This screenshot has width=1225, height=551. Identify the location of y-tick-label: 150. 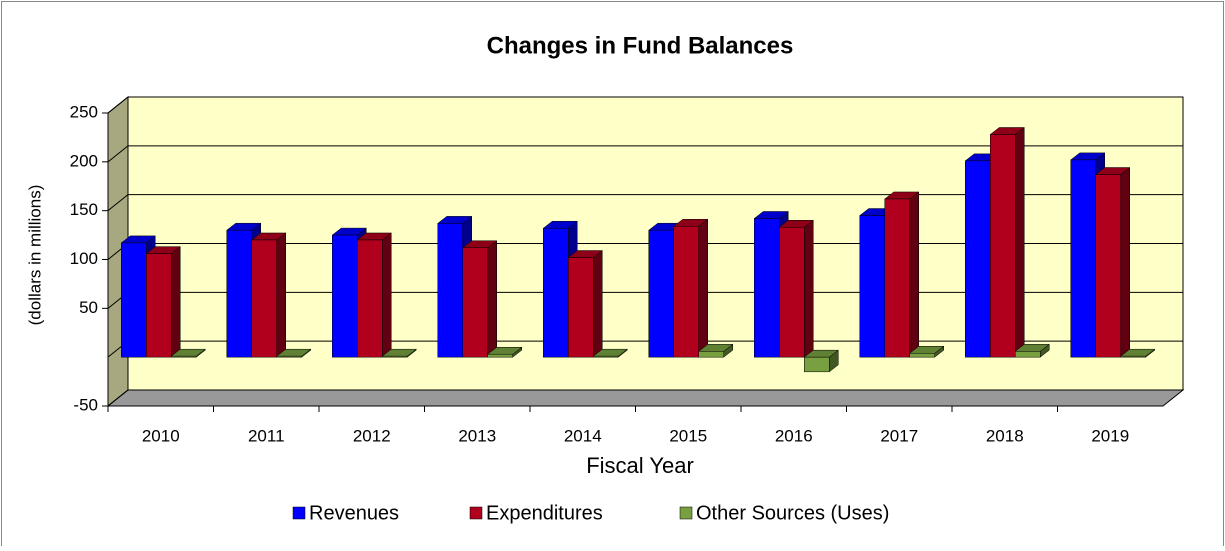
(84, 209).